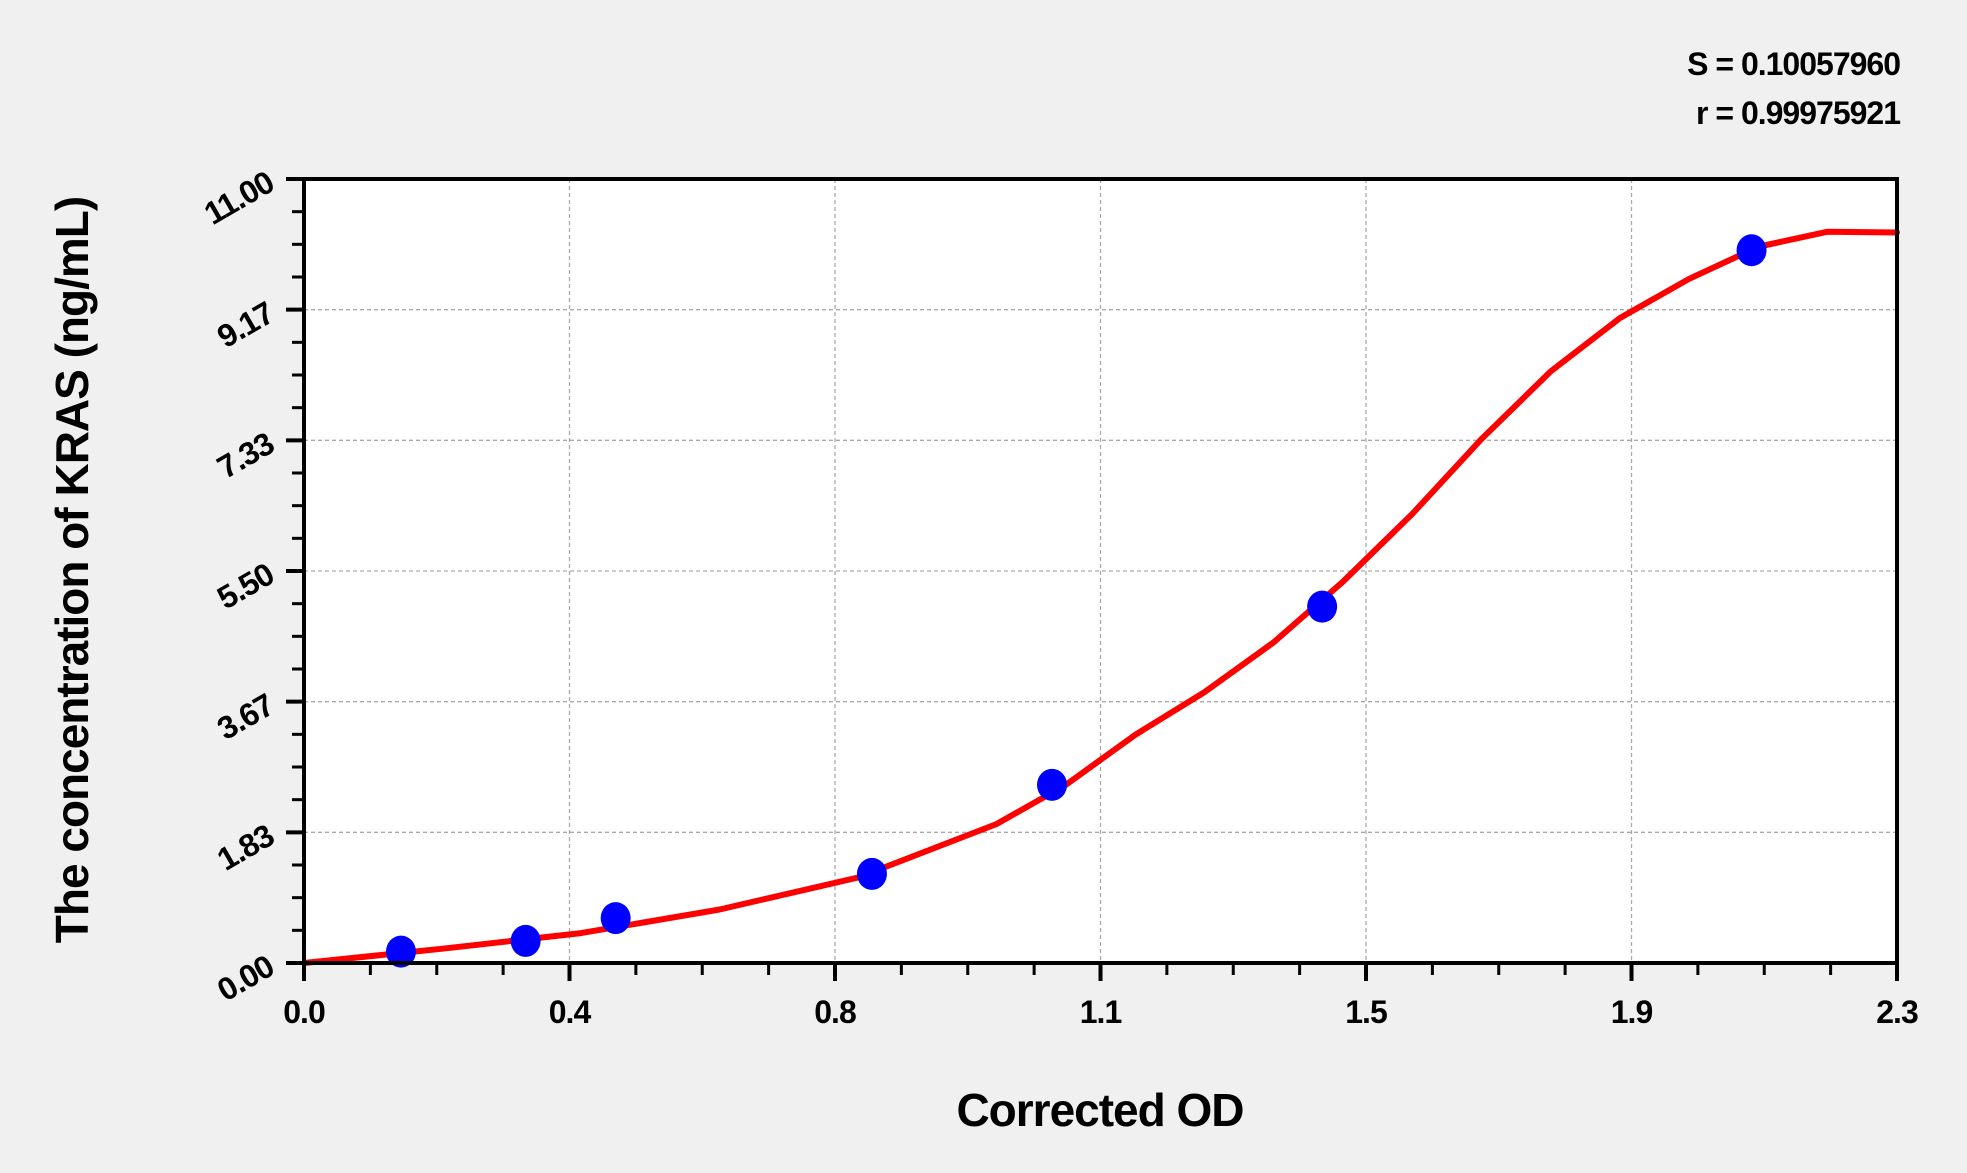  I want to click on stat-s: S = 0.10057960, so click(1793, 64).